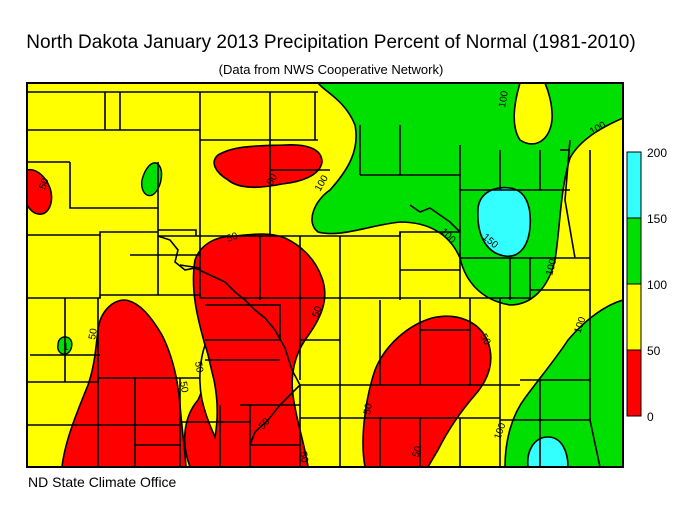 The height and width of the screenshot is (532, 700). Describe the element at coordinates (657, 153) in the screenshot. I see `legend-tick-200: 200` at that location.